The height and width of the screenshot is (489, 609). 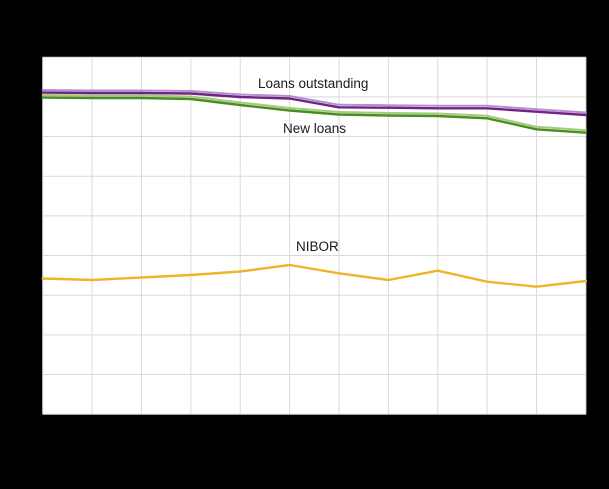 I want to click on series-label-nibor: NIBOR, so click(x=317, y=246).